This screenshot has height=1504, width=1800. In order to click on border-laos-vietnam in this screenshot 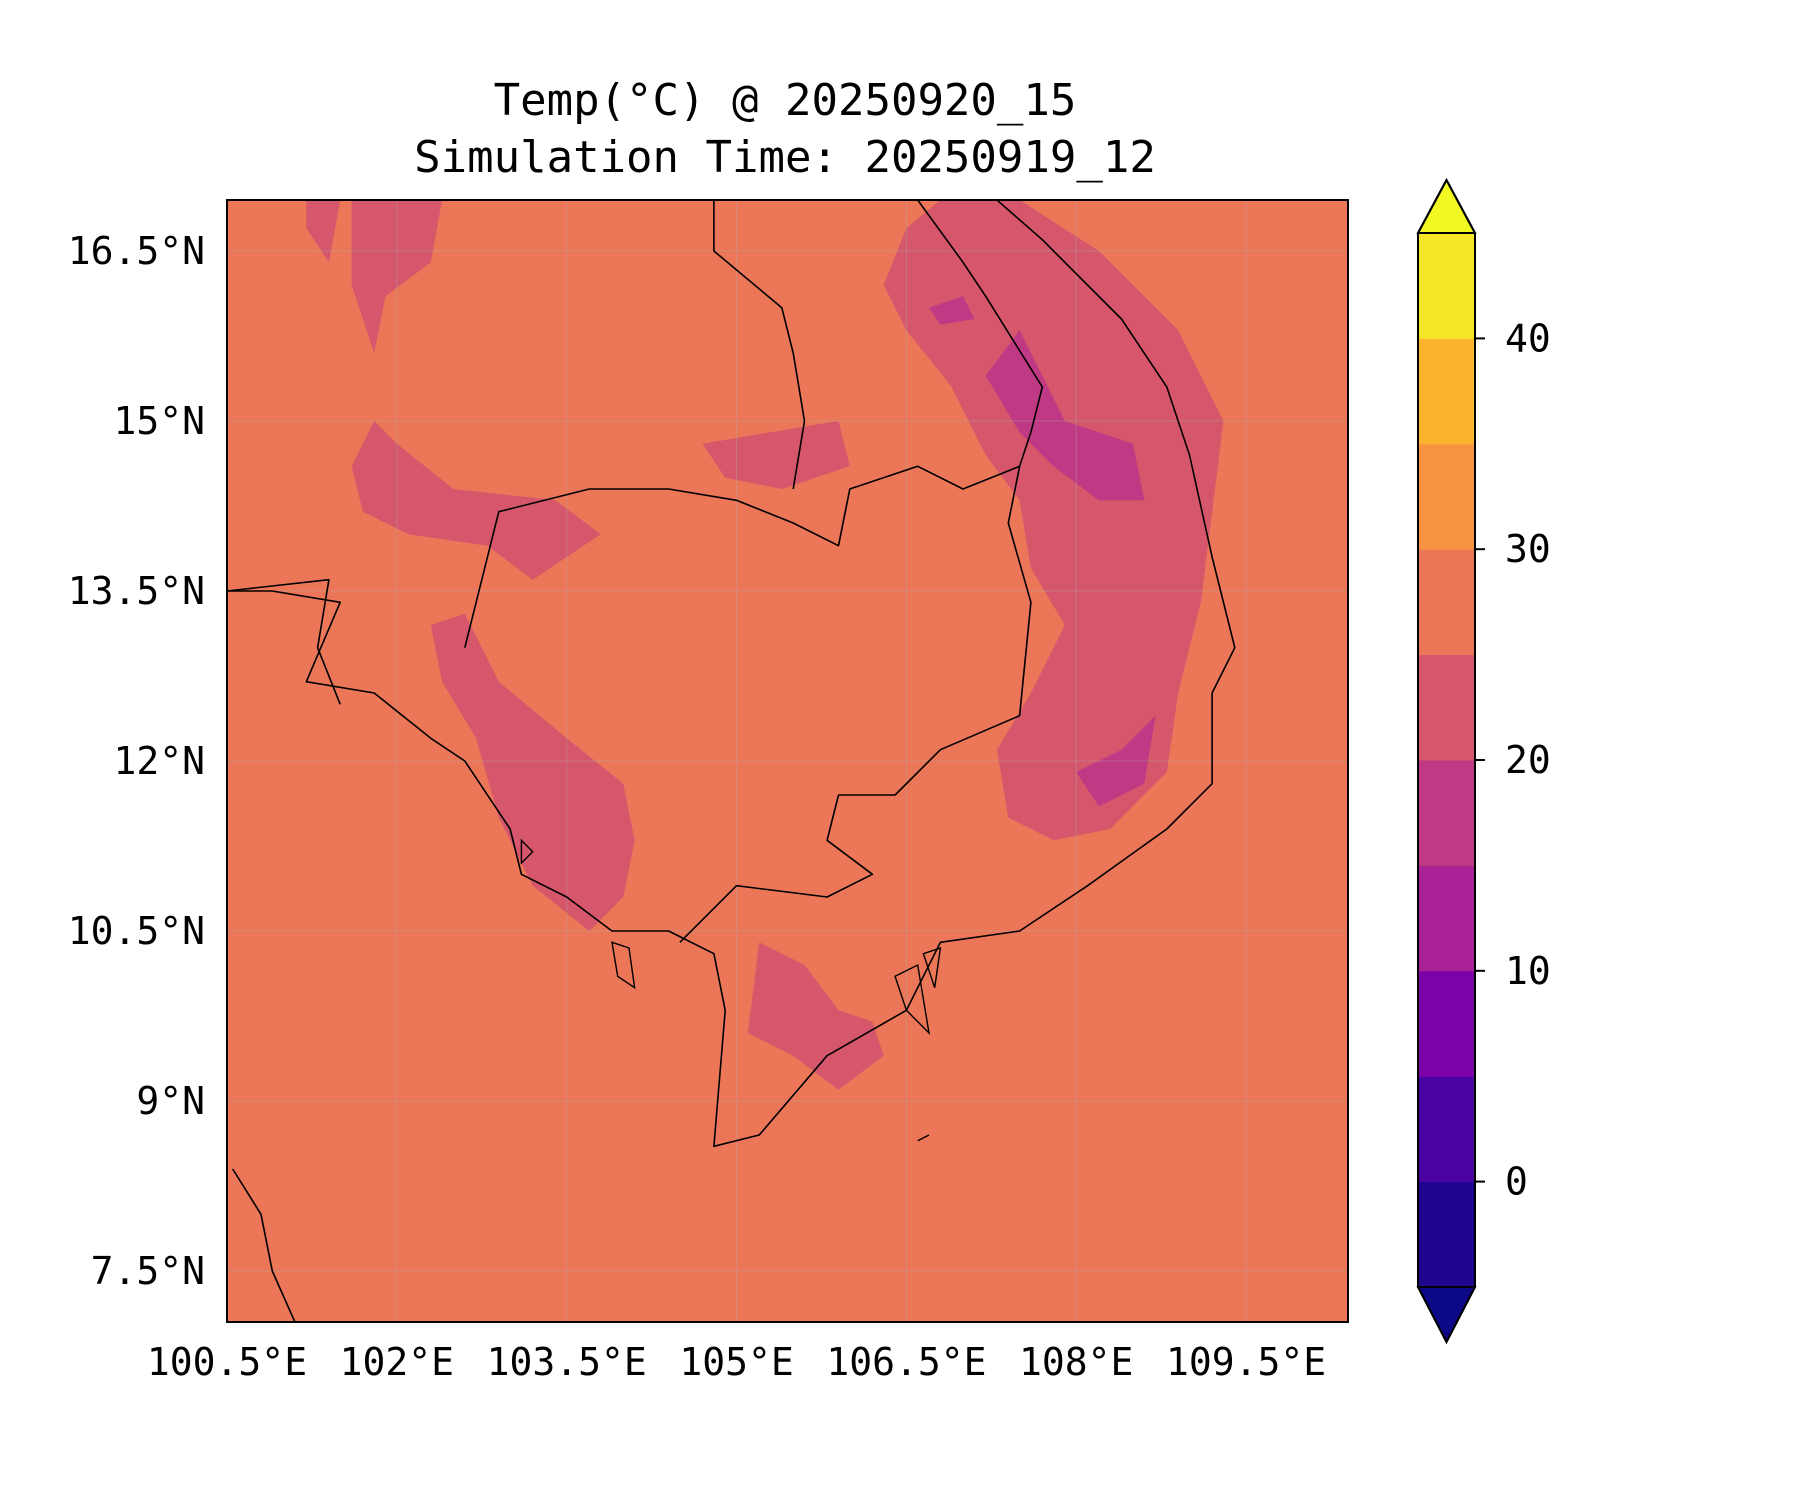, I will do `click(980, 333)`.